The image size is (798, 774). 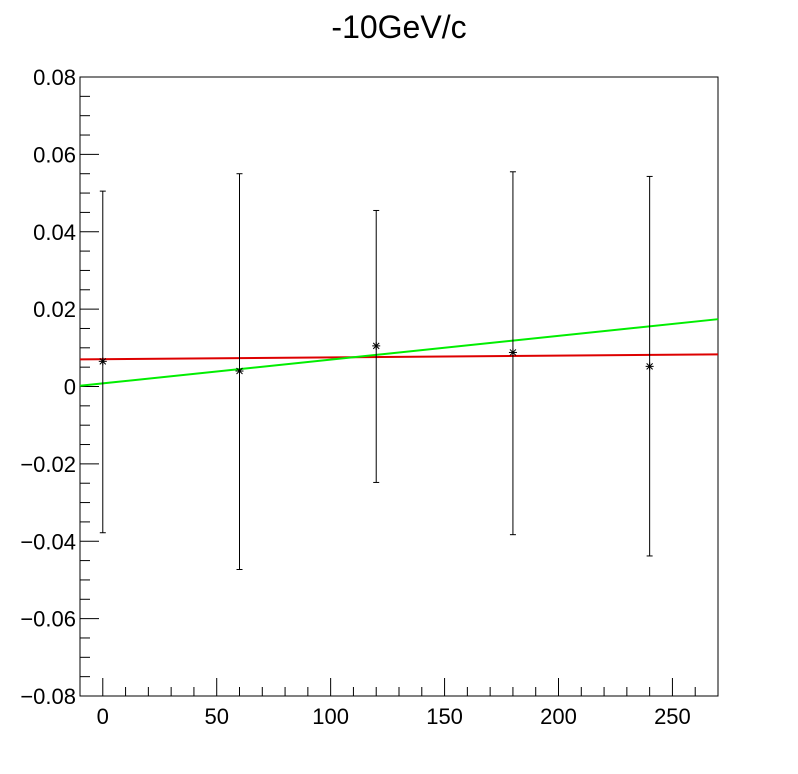 What do you see at coordinates (398, 27) in the screenshot?
I see `chart-title: -10GeV/c` at bounding box center [398, 27].